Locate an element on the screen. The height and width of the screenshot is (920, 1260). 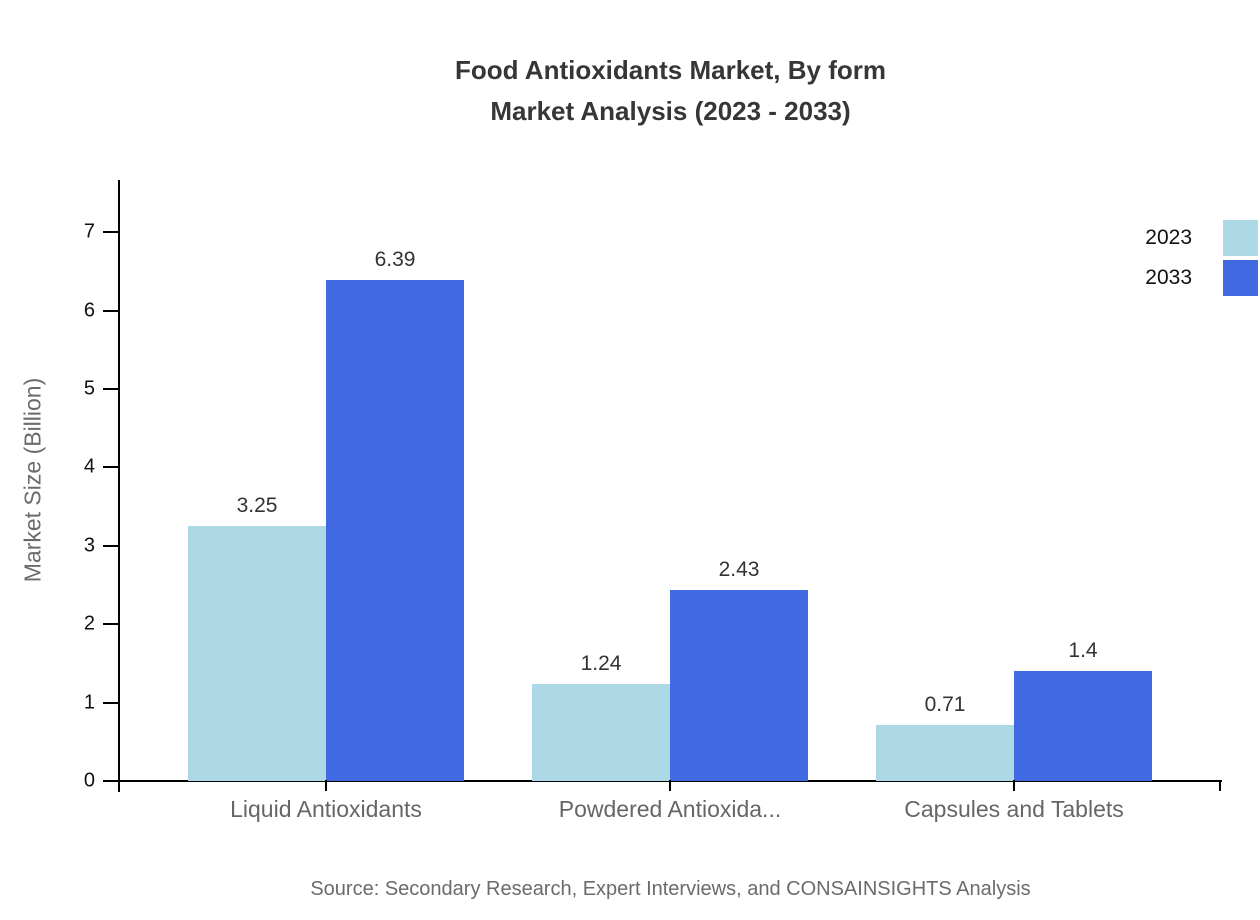
y-axis-line is located at coordinates (119, 486).